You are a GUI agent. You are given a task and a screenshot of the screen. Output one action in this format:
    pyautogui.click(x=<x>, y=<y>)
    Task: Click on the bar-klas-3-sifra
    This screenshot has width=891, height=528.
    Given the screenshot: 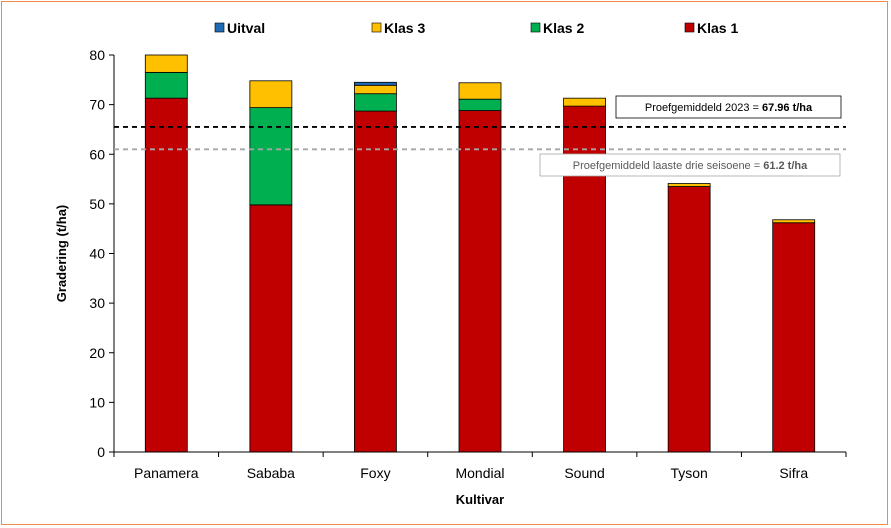 What is the action you would take?
    pyautogui.click(x=794, y=221)
    